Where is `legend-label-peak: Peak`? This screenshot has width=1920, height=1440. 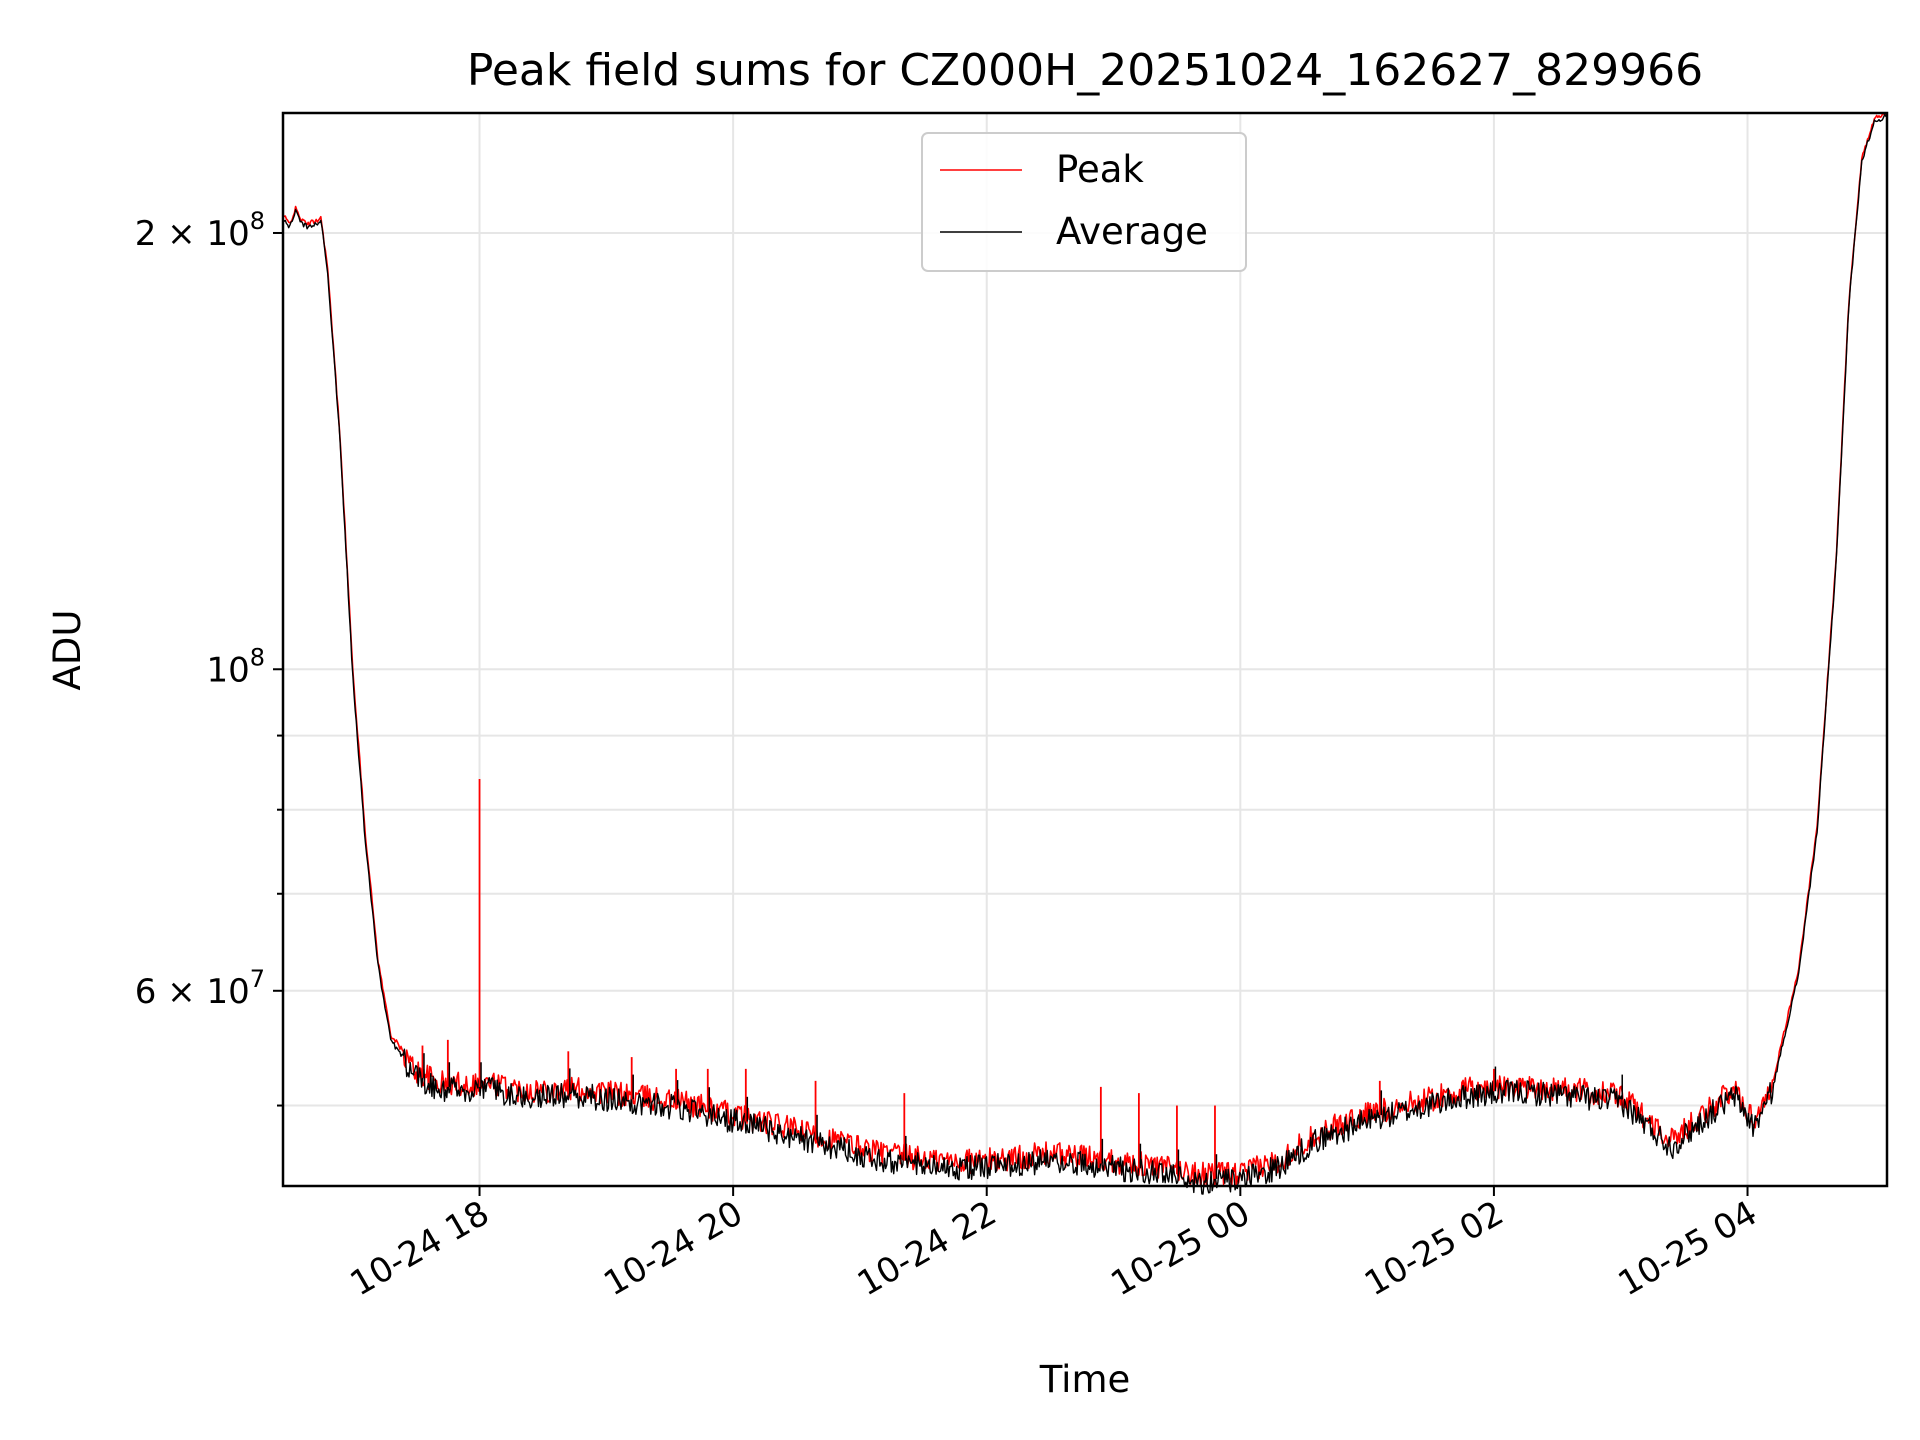 legend-label-peak: Peak is located at coordinates (1100, 169).